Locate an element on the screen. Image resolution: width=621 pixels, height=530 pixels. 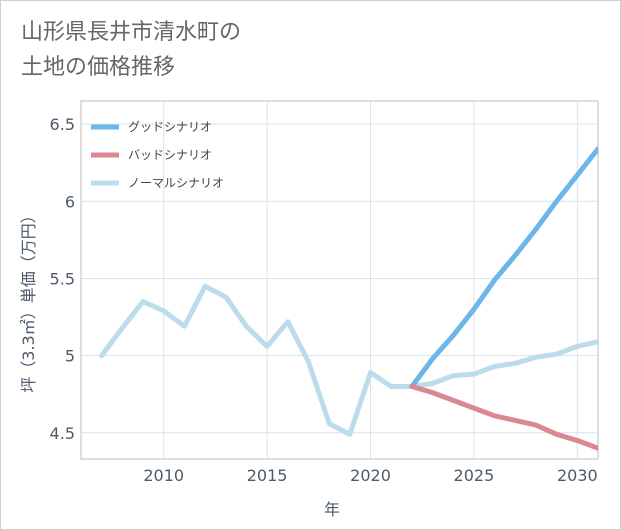
y-tick-label: 5 is located at coordinates (70, 356).